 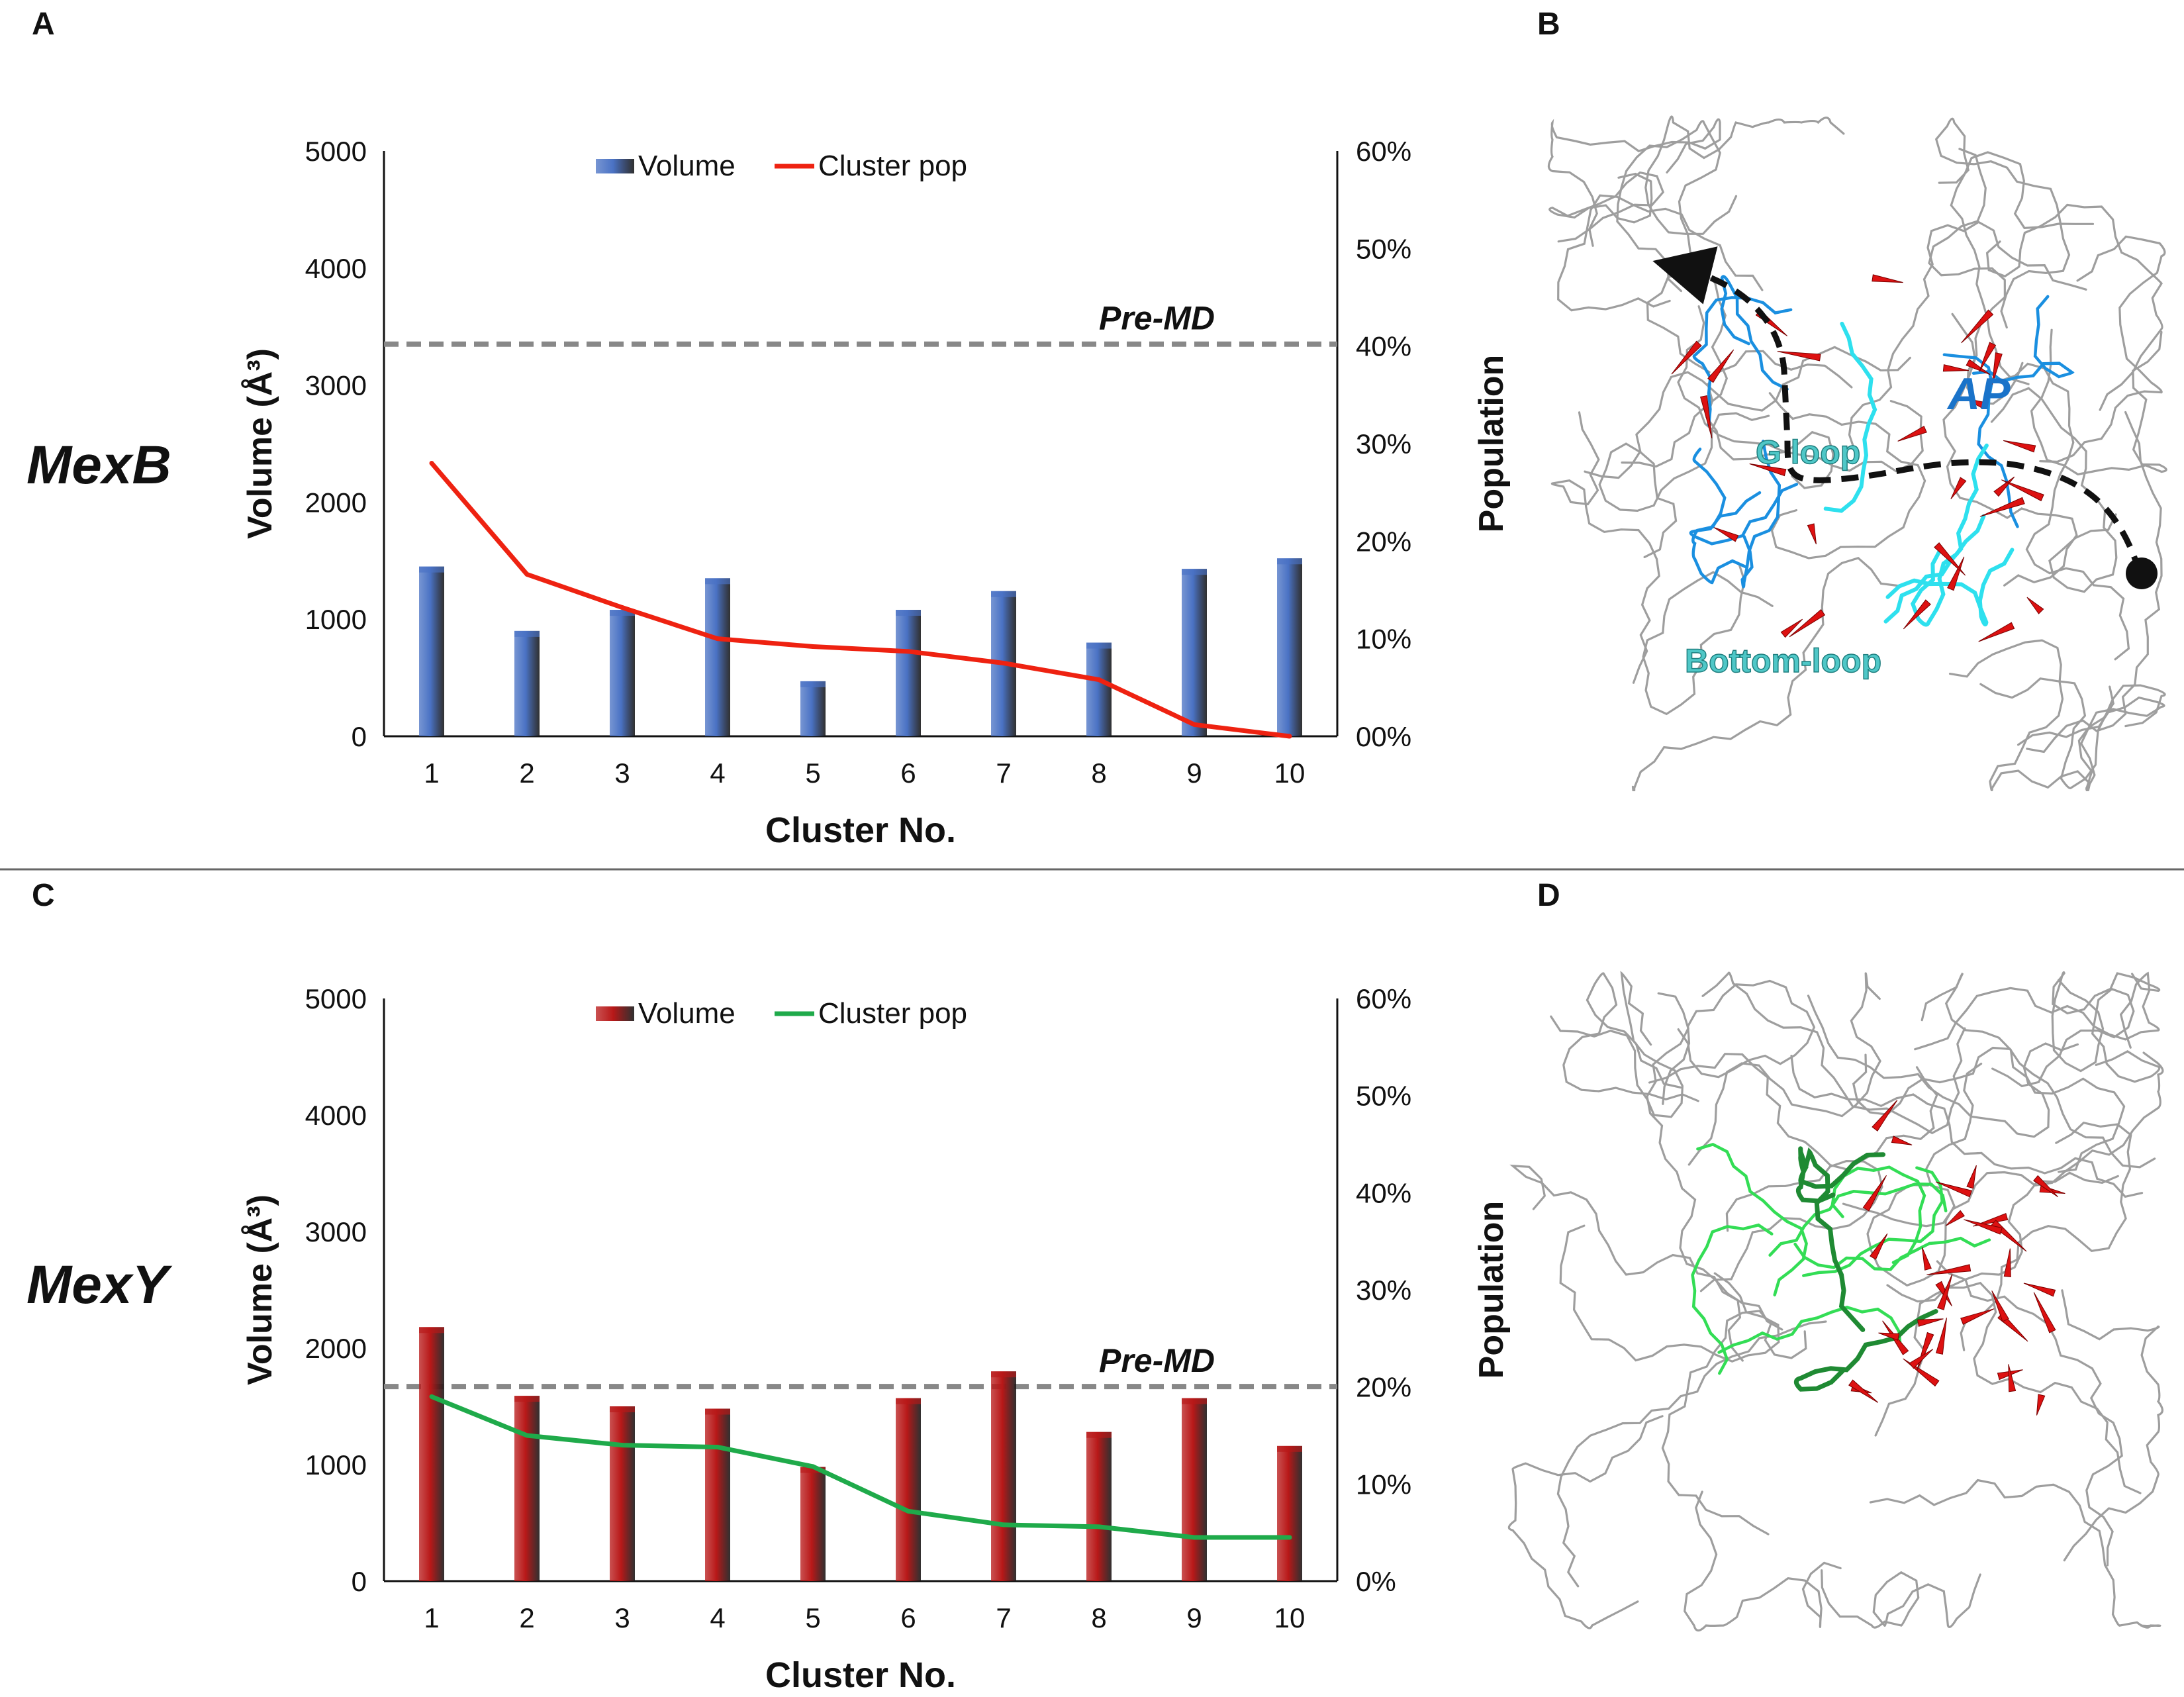 What do you see at coordinates (1835, 1301) in the screenshot?
I see `protein-backbone-trace` at bounding box center [1835, 1301].